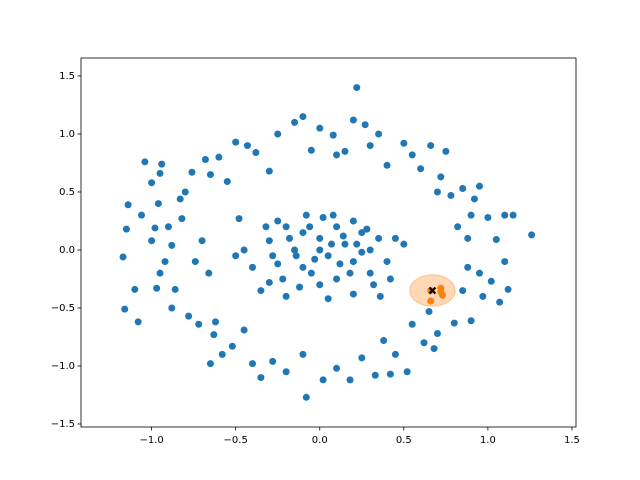 This screenshot has height=480, width=640. What do you see at coordinates (67, 76) in the screenshot?
I see `y-tick-label: 1.5` at bounding box center [67, 76].